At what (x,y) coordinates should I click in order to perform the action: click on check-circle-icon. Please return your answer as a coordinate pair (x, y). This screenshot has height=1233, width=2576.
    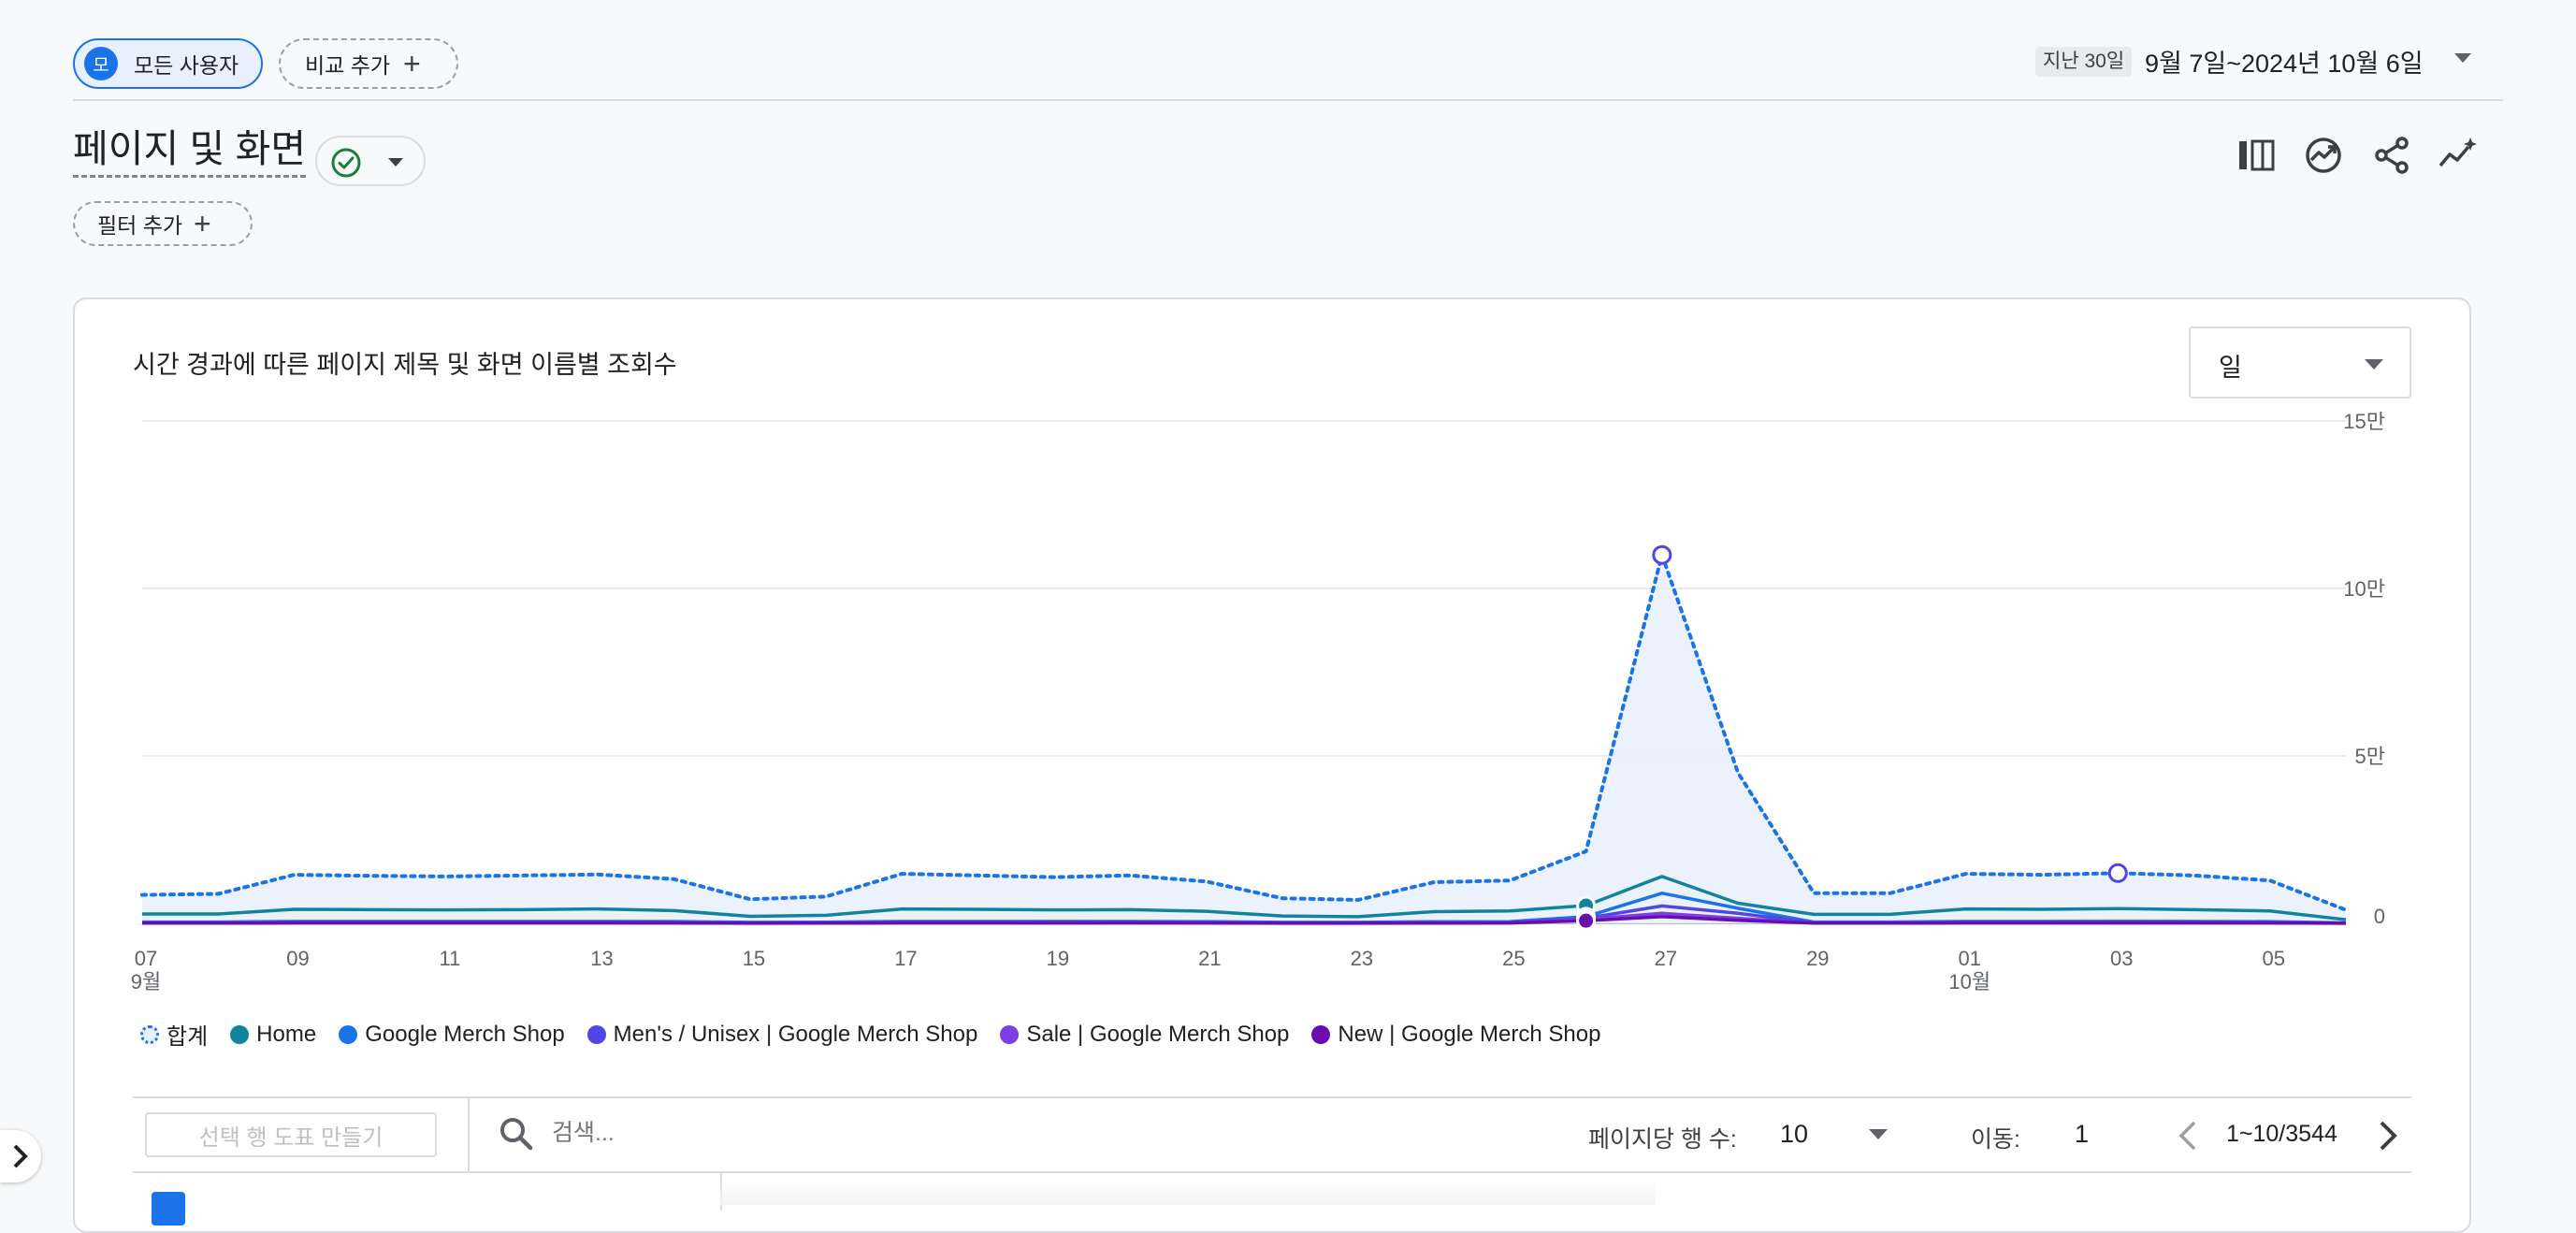
    Looking at the image, I should click on (346, 163).